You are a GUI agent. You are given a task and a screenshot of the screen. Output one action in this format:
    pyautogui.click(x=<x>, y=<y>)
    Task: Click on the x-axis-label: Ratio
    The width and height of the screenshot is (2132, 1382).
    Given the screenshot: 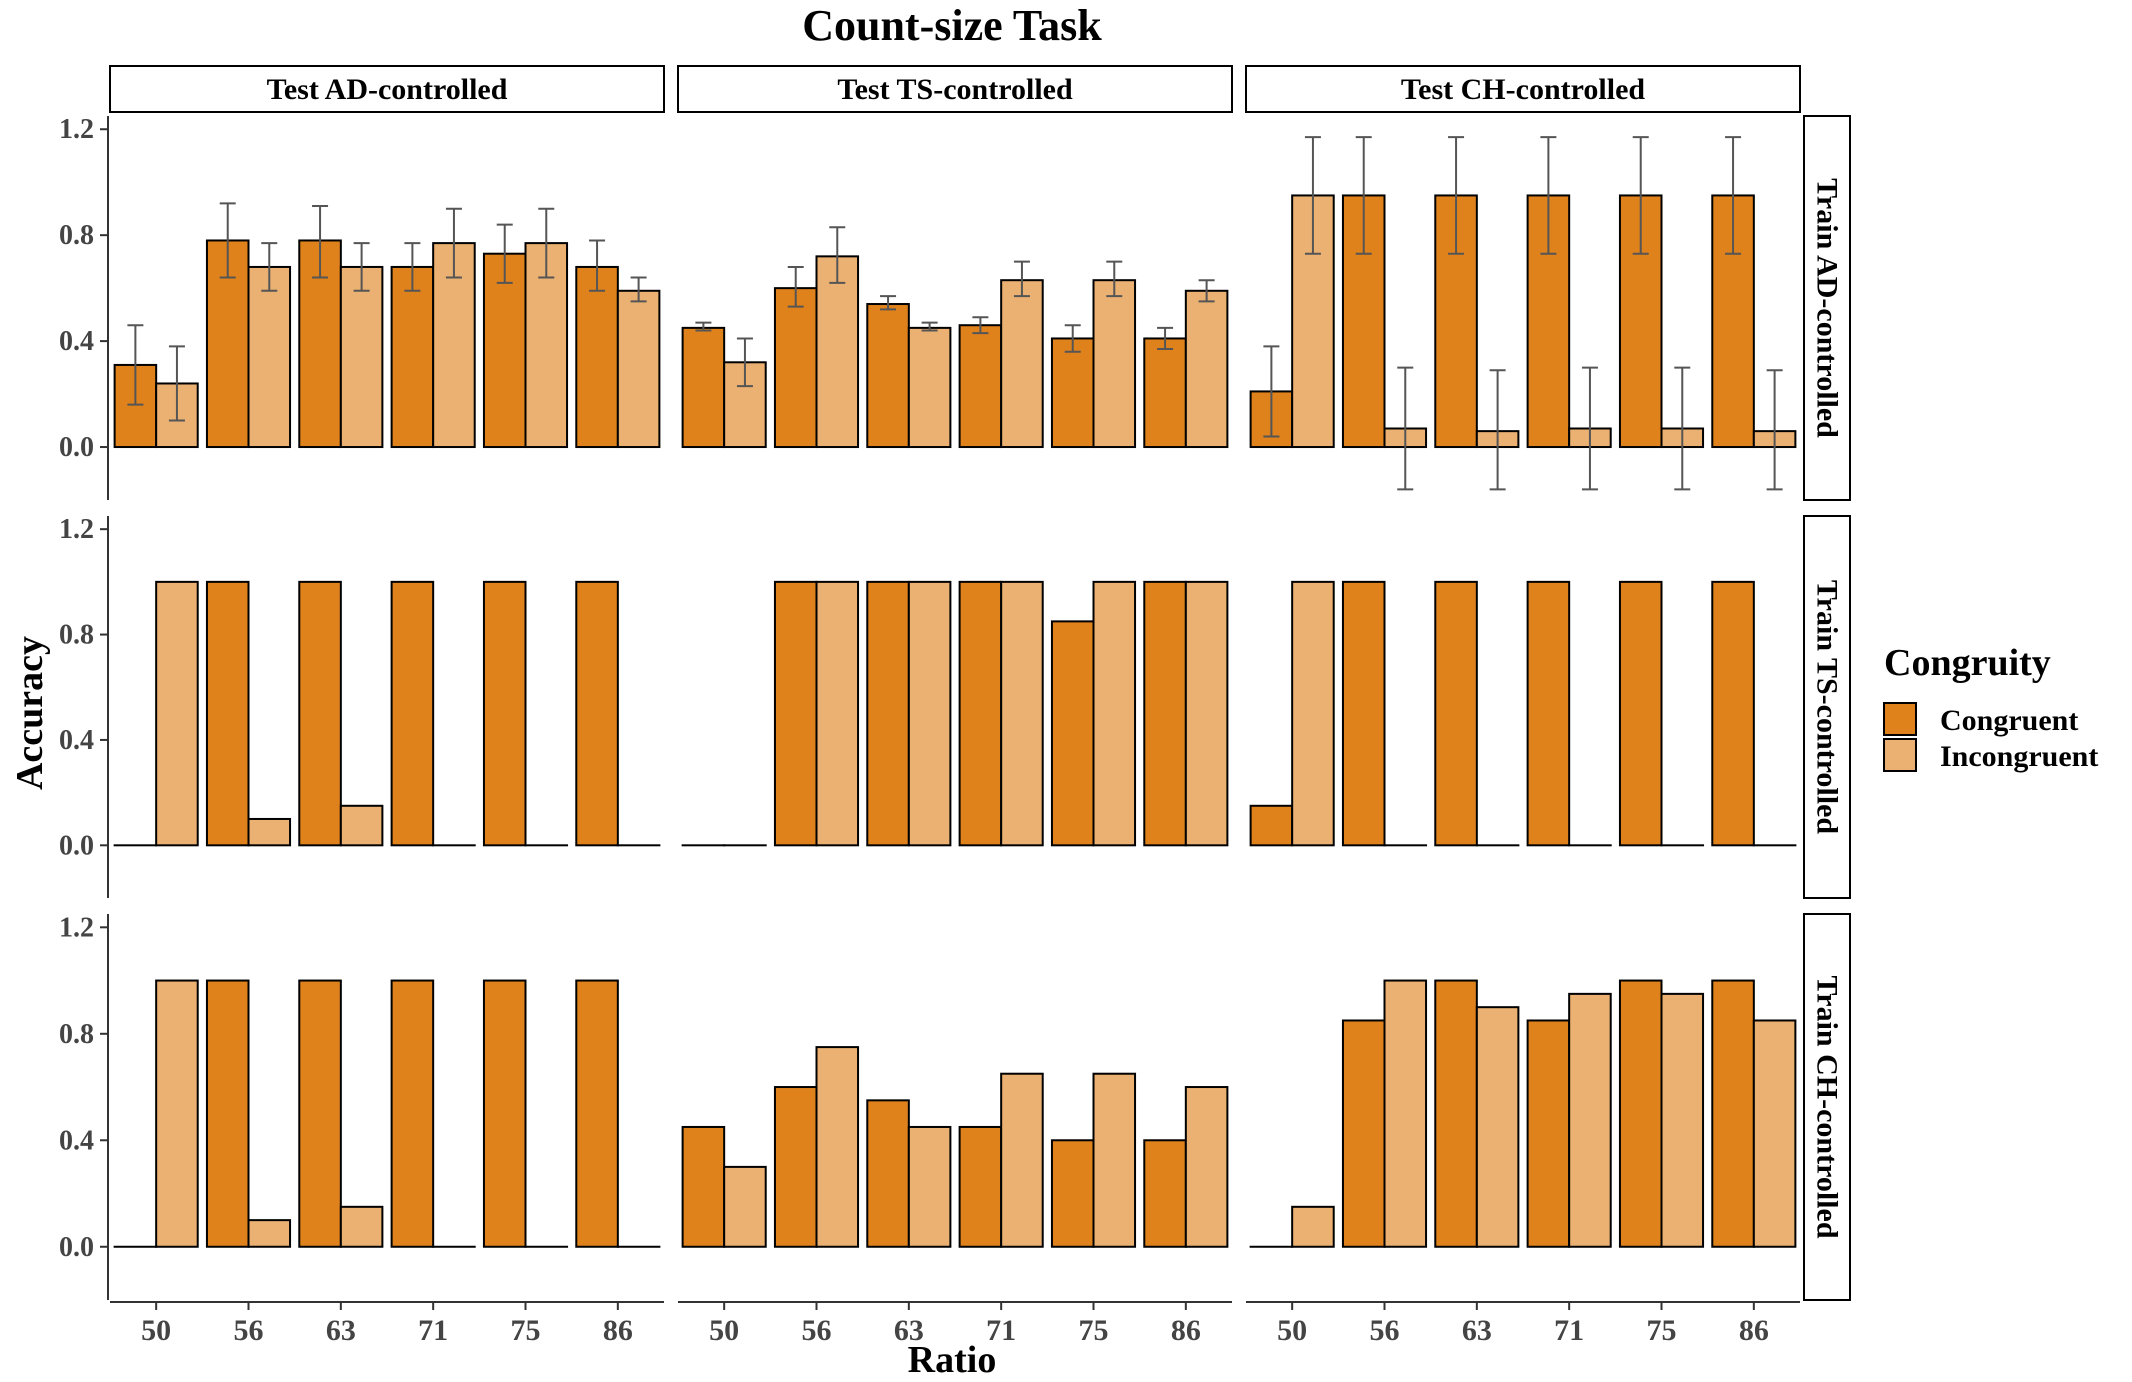 What is the action you would take?
    pyautogui.click(x=952, y=1360)
    